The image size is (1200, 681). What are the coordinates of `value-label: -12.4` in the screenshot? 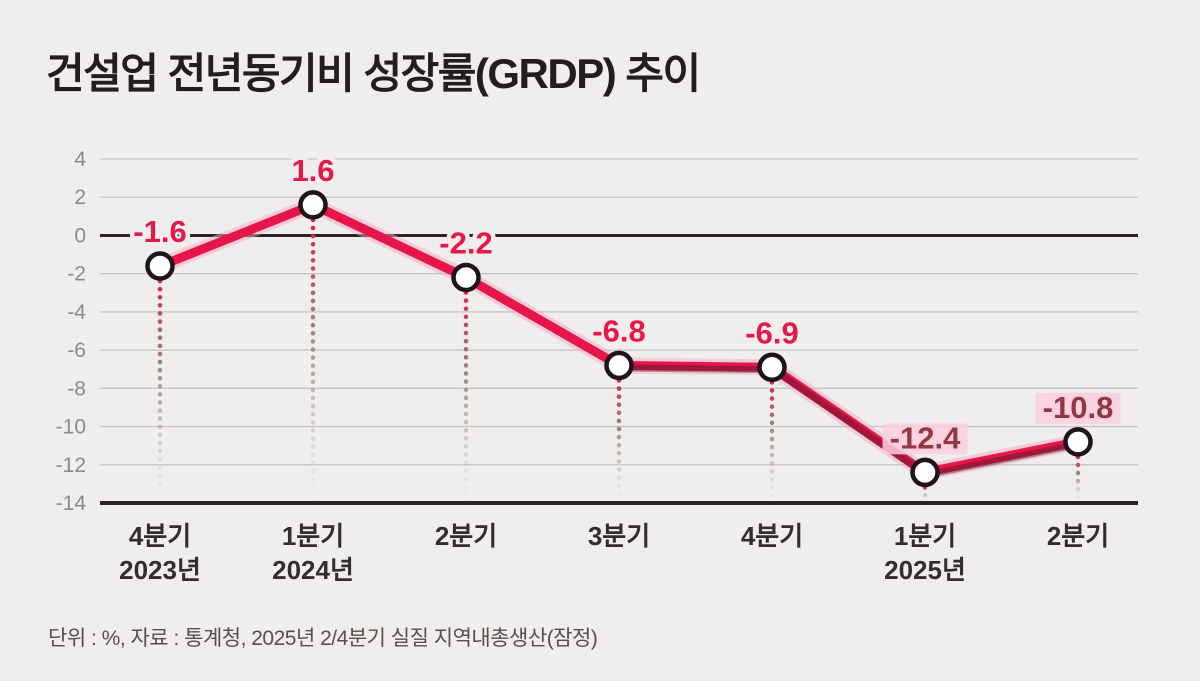 It's located at (925, 437).